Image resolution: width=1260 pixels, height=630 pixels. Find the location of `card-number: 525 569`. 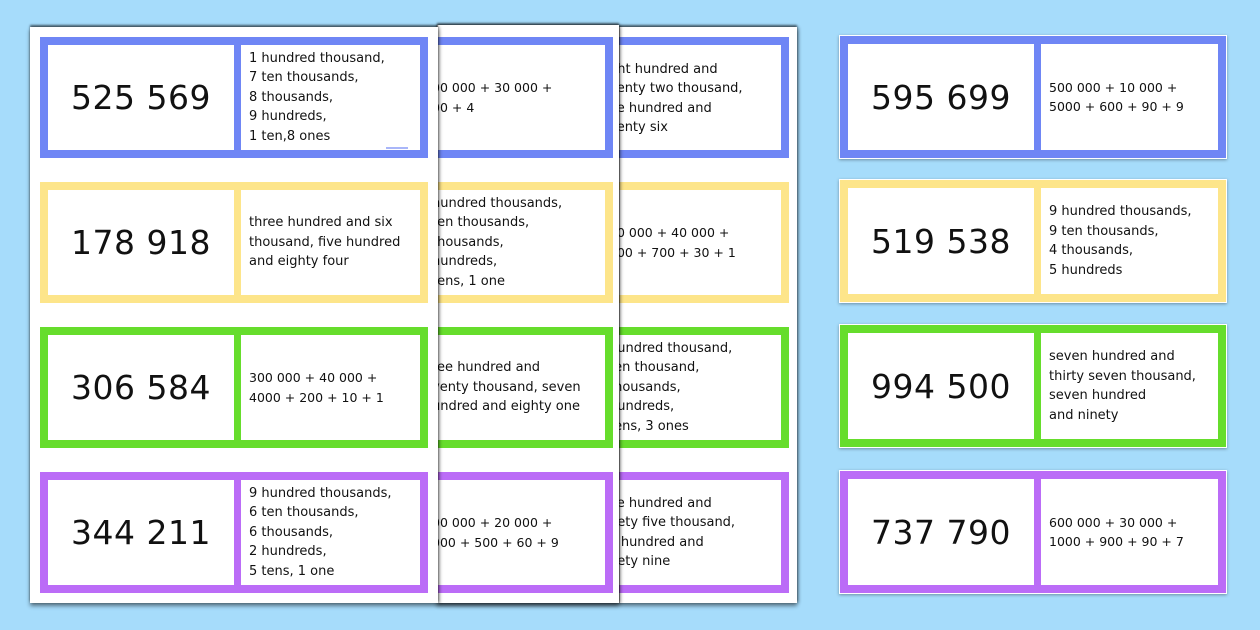

card-number: 525 569 is located at coordinates (141, 97).